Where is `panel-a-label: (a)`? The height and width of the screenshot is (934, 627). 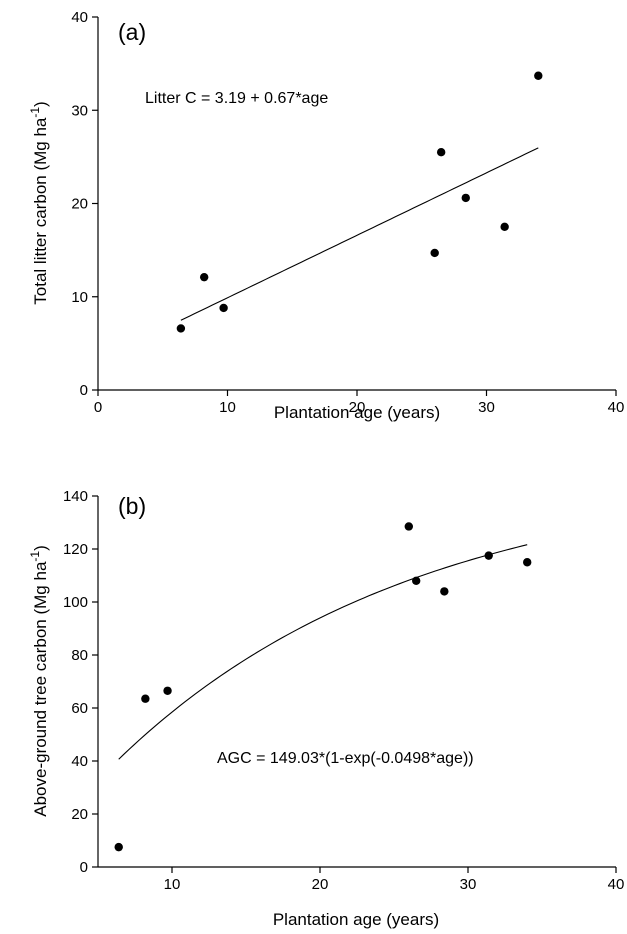 panel-a-label: (a) is located at coordinates (132, 32).